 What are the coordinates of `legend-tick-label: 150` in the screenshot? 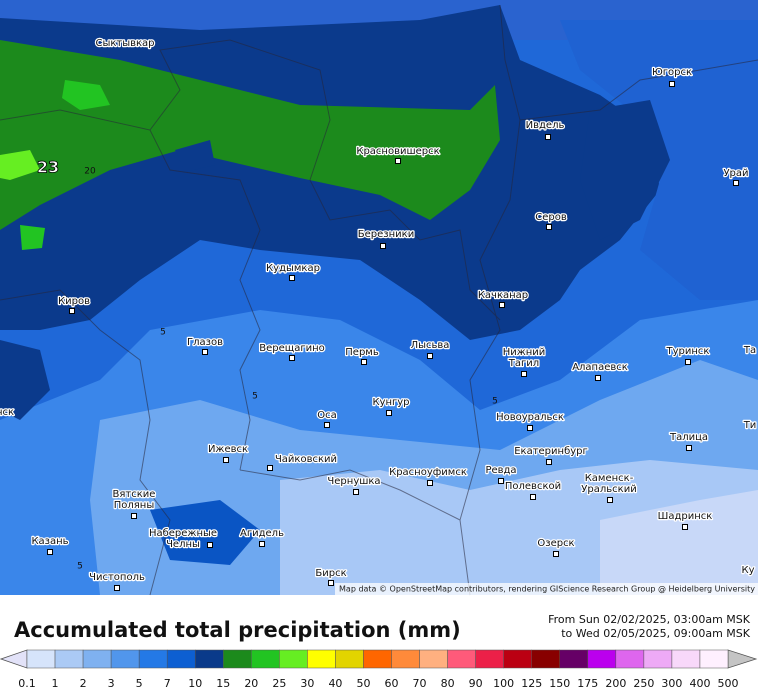 It's located at (559, 683).